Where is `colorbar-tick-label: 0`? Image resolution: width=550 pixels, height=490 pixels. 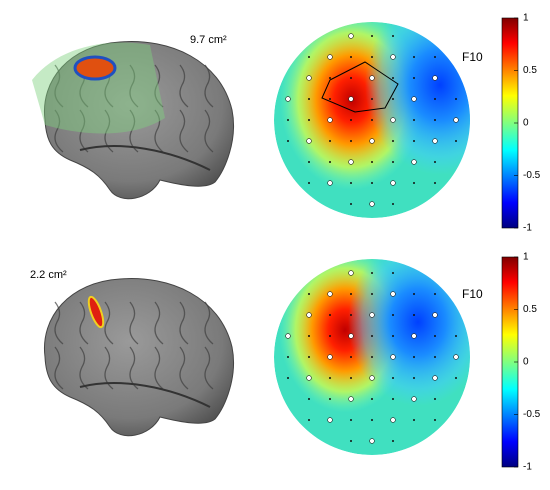
colorbar-tick-label: 0 is located at coordinates (526, 123).